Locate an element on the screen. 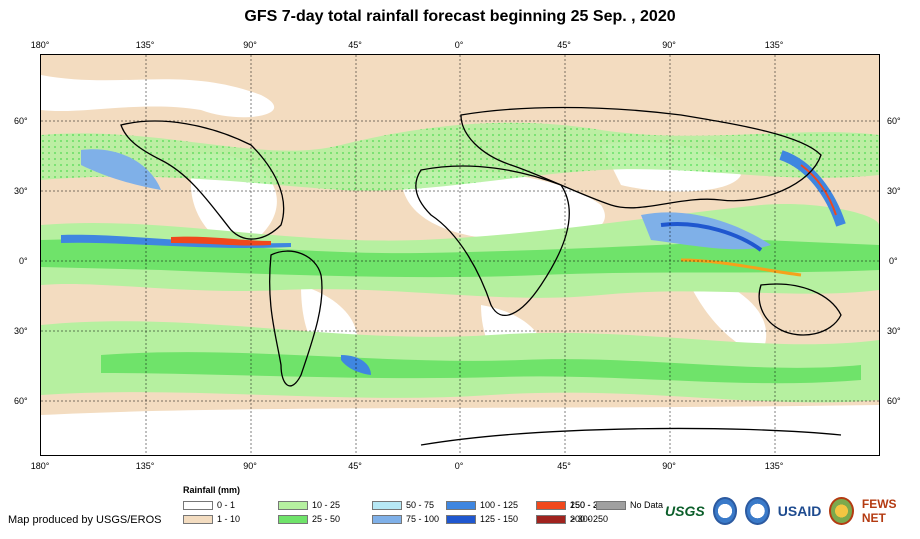 This screenshot has width=920, height=539. lon-label-90e-bottom: 90° is located at coordinates (669, 466).